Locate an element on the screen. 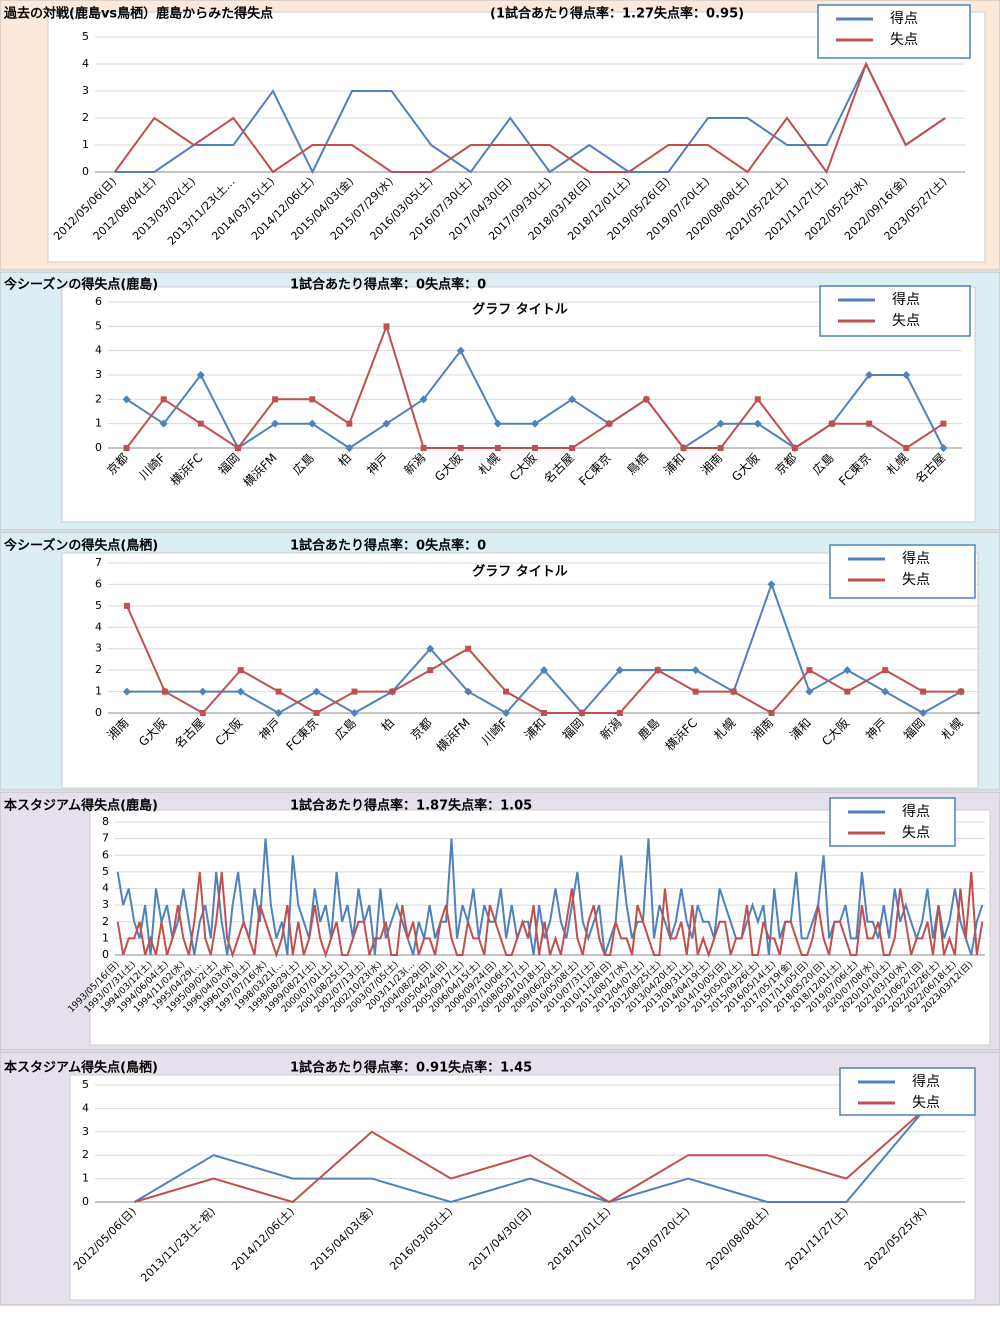 Image resolution: width=1000 pixels, height=1334 pixels. panel-subtitle: 1試合あたり得点率：0.91失点率：1.45 is located at coordinates (411, 1068).